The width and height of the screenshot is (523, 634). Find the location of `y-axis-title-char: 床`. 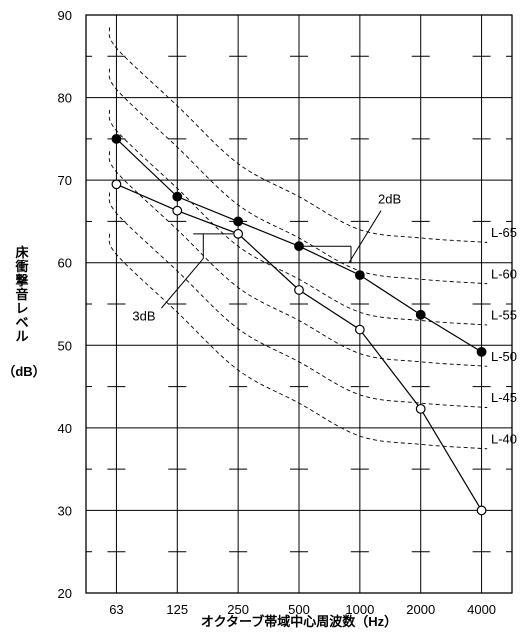

y-axis-title-char: 床 is located at coordinates (22, 252).